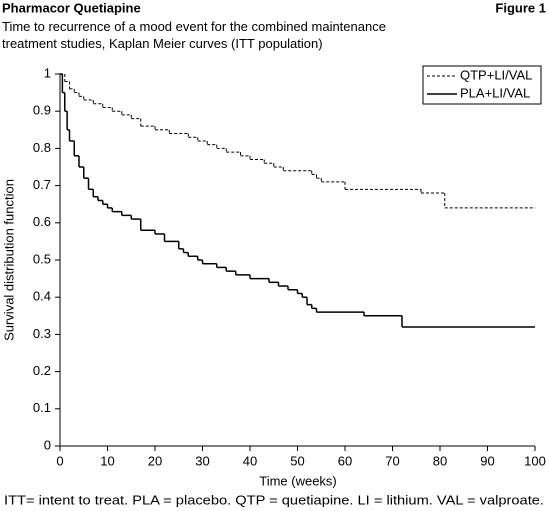  What do you see at coordinates (42, 110) in the screenshot?
I see `y-tick-label: 0.9` at bounding box center [42, 110].